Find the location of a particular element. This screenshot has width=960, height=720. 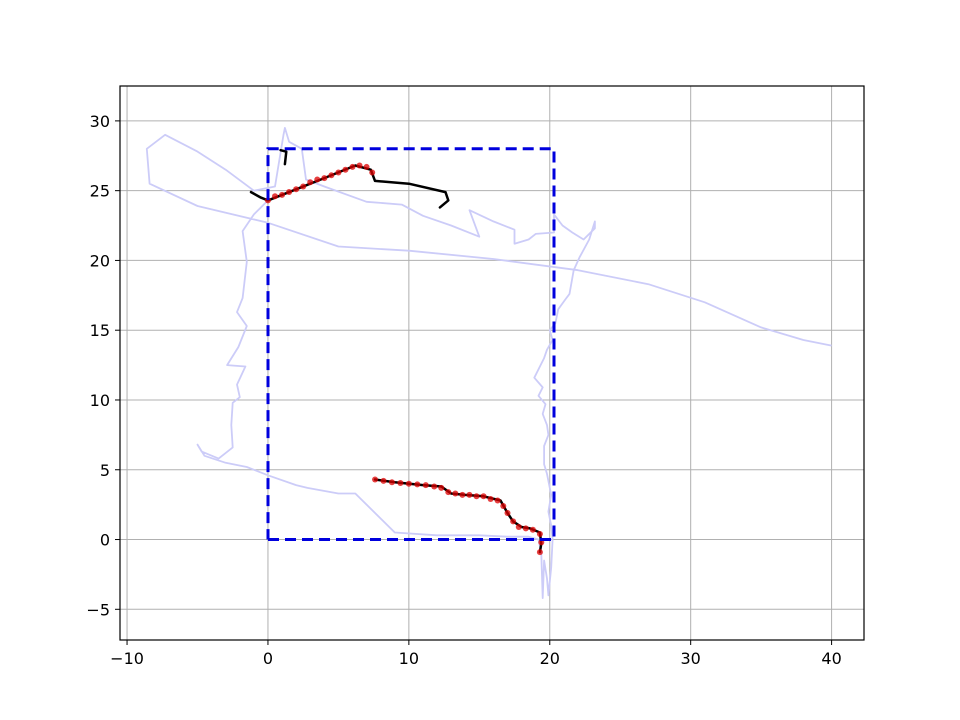

x-tick-label: −10 is located at coordinates (127, 658).